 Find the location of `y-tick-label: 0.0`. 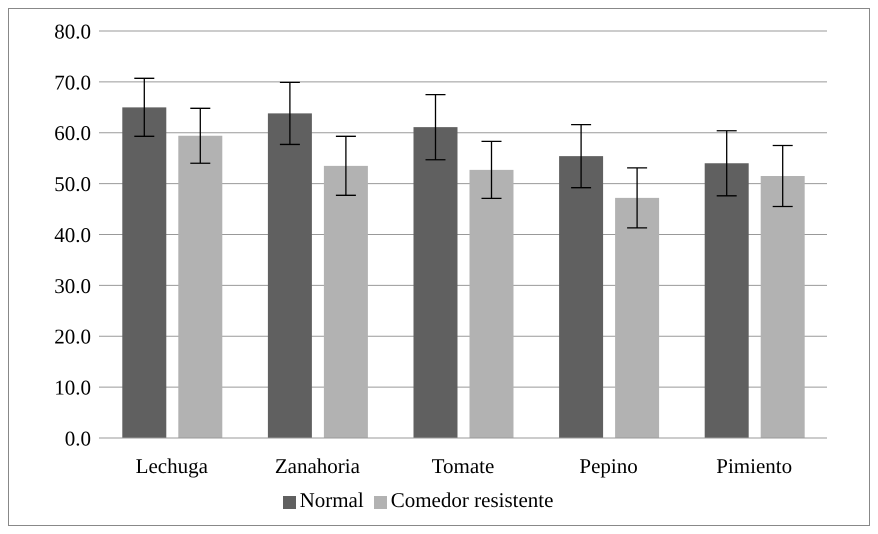

y-tick-label: 0.0 is located at coordinates (77, 438).